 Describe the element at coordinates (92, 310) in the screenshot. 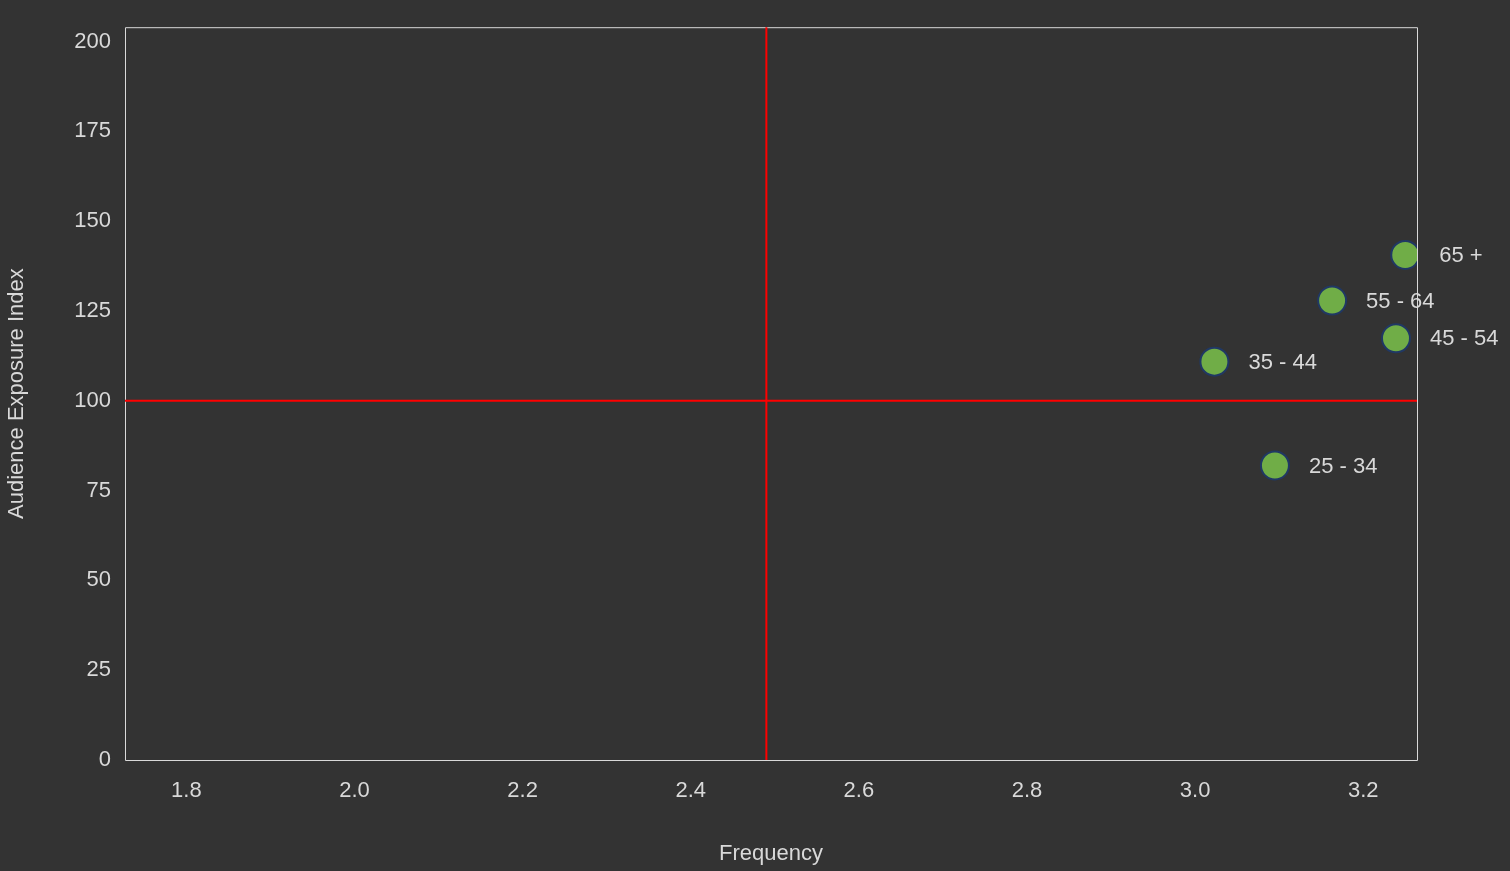

I see `y-tick-label: 125` at that location.